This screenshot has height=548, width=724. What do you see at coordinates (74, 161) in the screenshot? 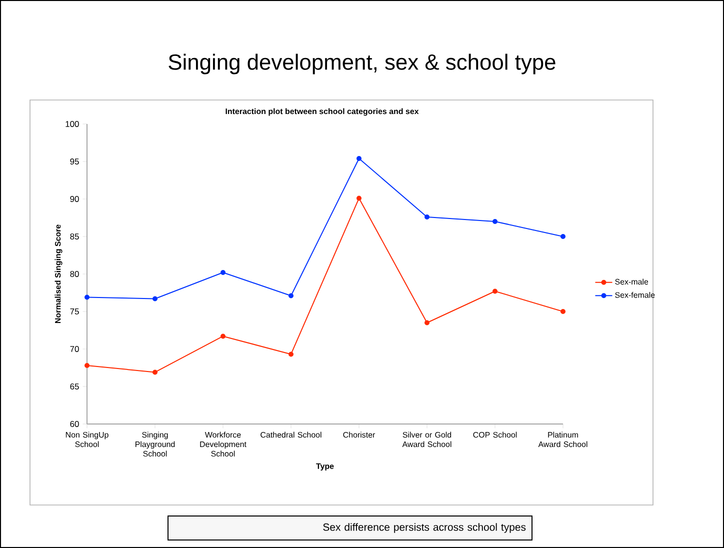
I see `y-tick-label: 95` at bounding box center [74, 161].